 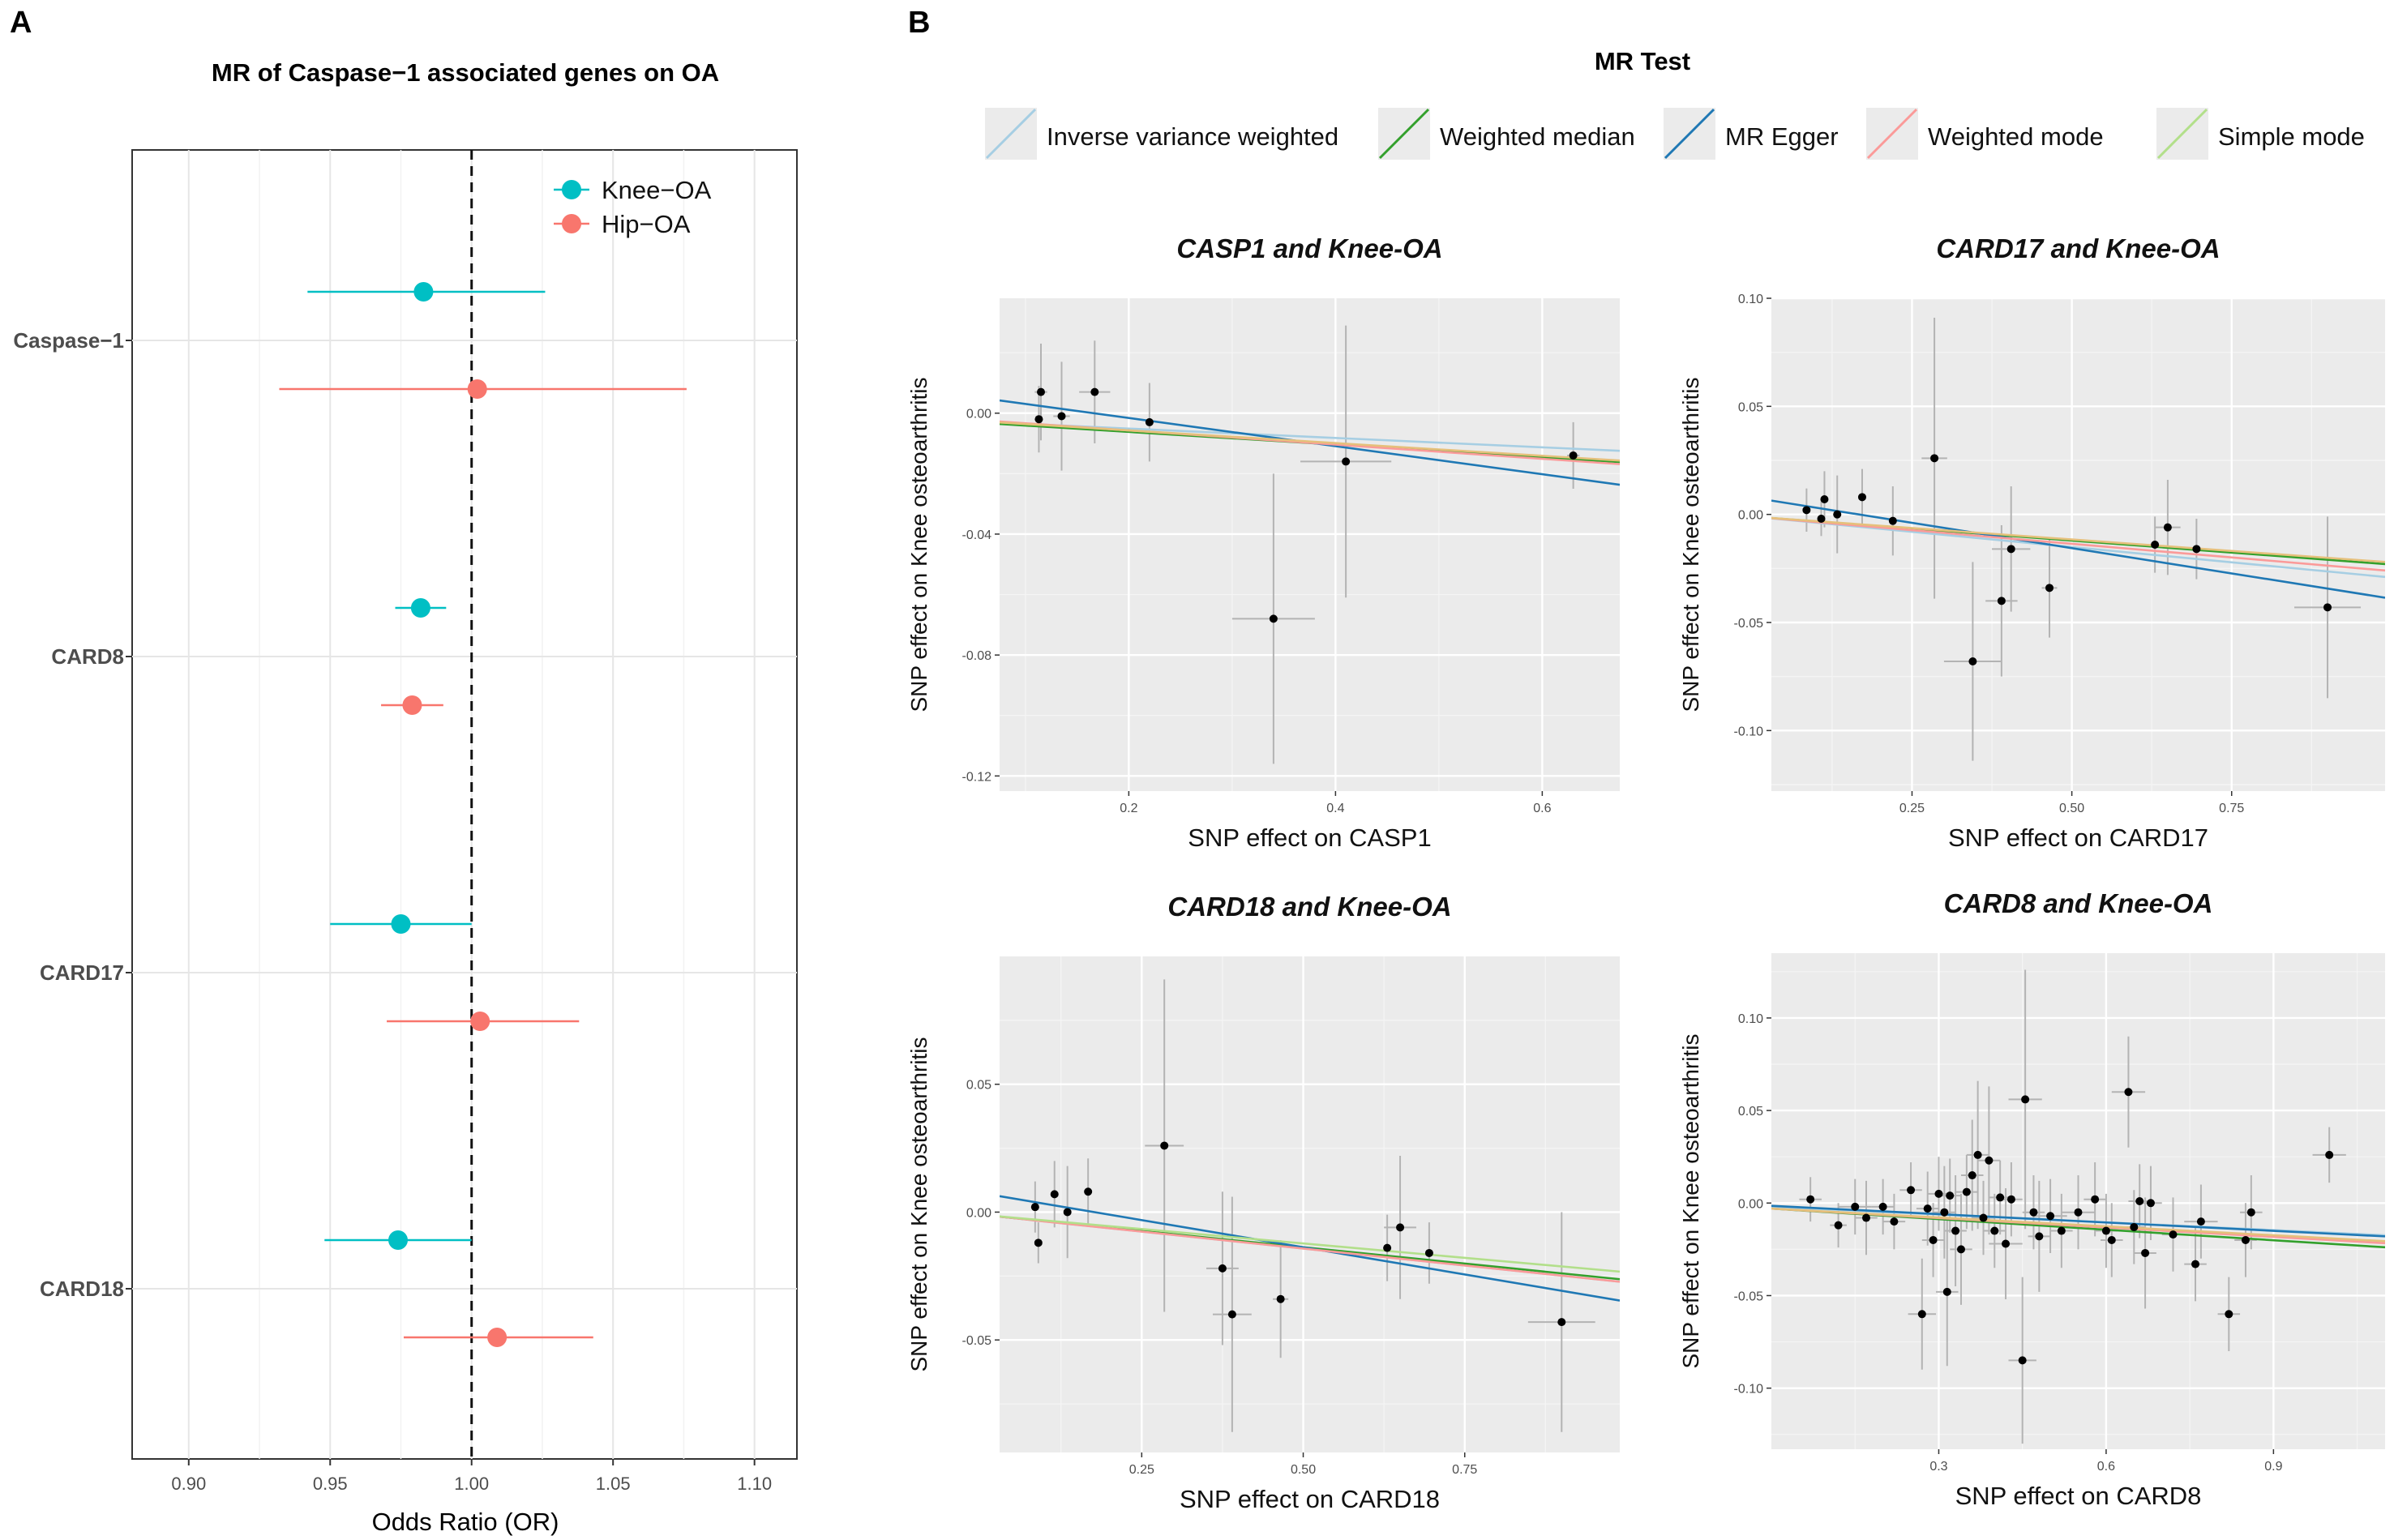 I want to click on forest-legend-label: Knee−OA, so click(x=657, y=190).